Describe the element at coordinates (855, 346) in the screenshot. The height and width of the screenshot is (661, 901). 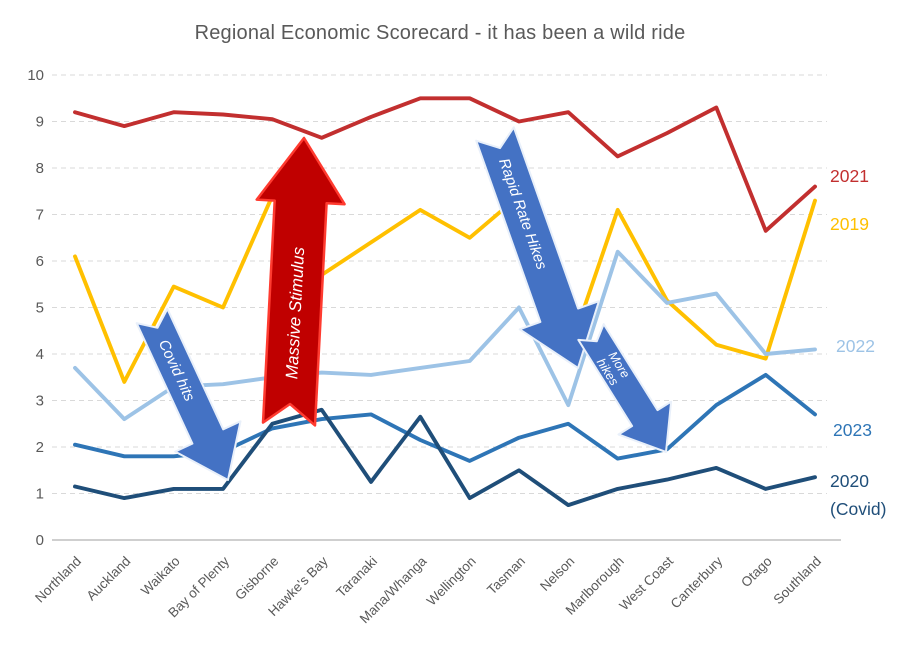
I see `series-end-label-2022: 2022` at that location.